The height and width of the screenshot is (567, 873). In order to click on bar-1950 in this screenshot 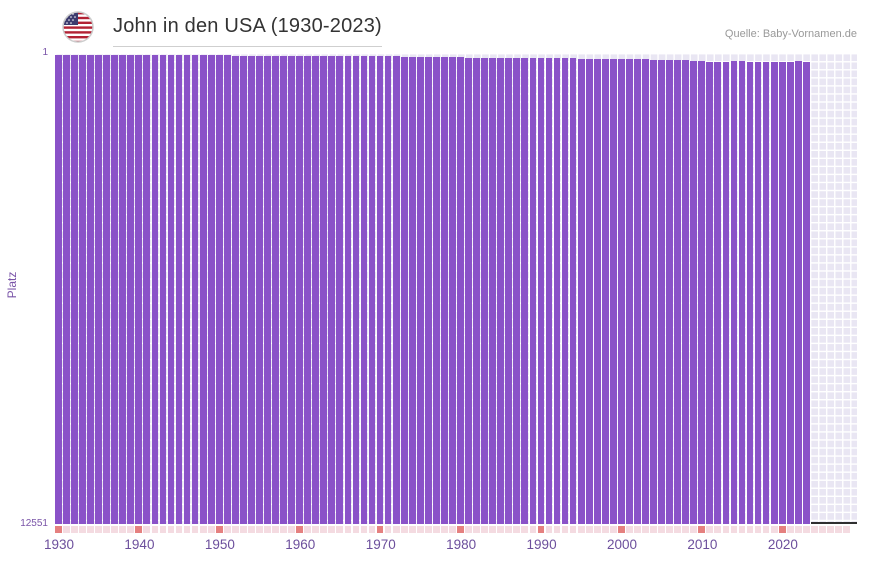, I will do `click(219, 289)`.